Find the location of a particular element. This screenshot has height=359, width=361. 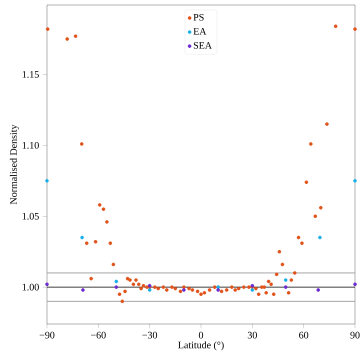

y-tick-label: 1.00 is located at coordinates (30, 287).